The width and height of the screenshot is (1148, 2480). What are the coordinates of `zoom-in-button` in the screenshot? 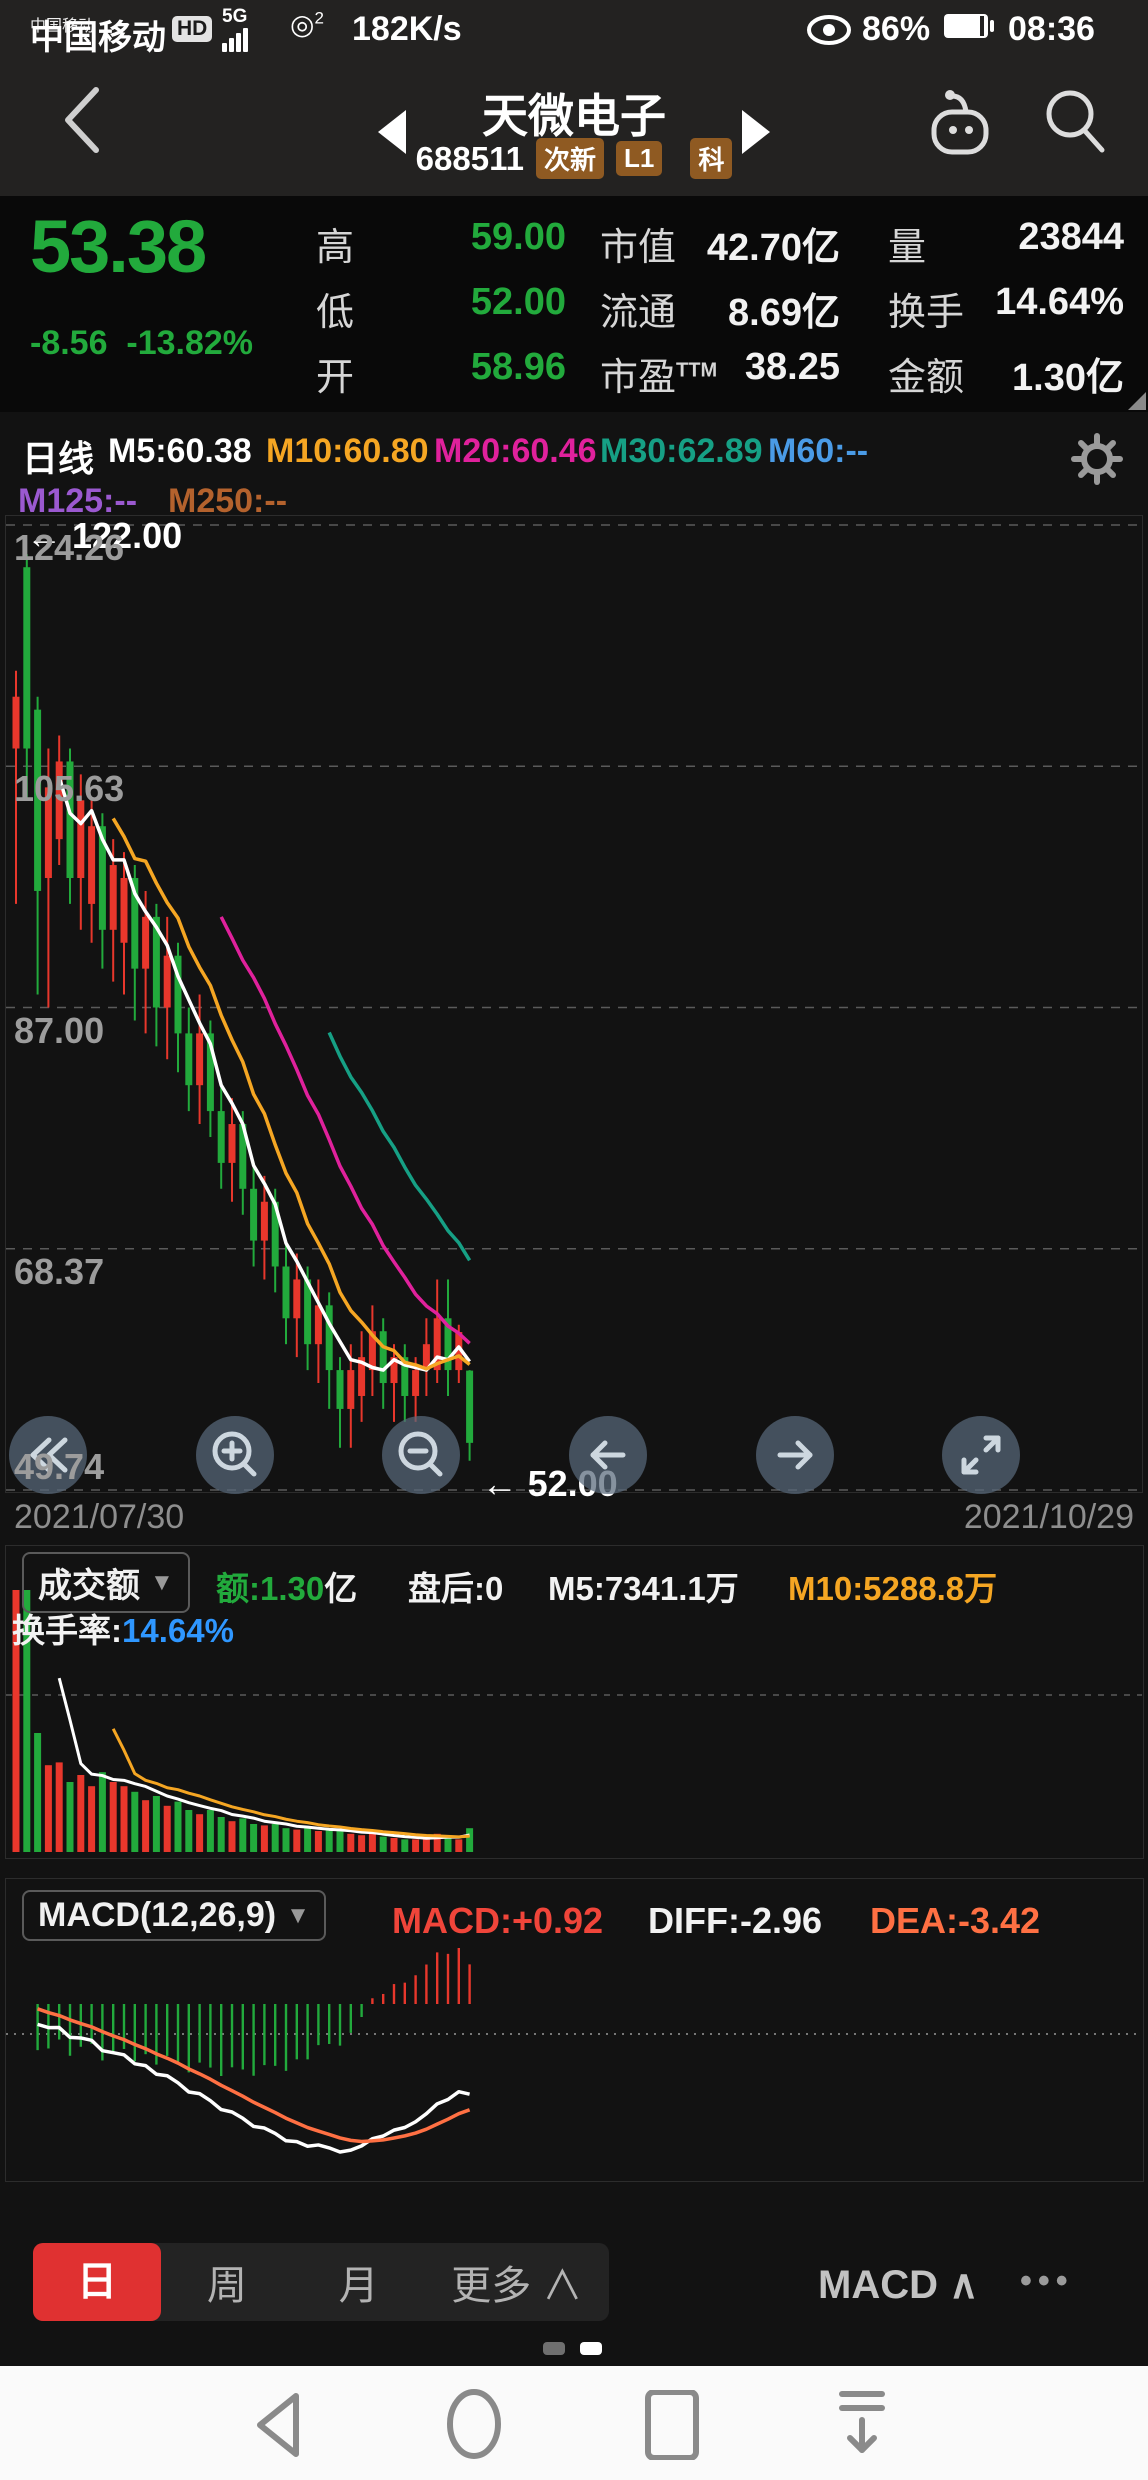 It's located at (235, 1455).